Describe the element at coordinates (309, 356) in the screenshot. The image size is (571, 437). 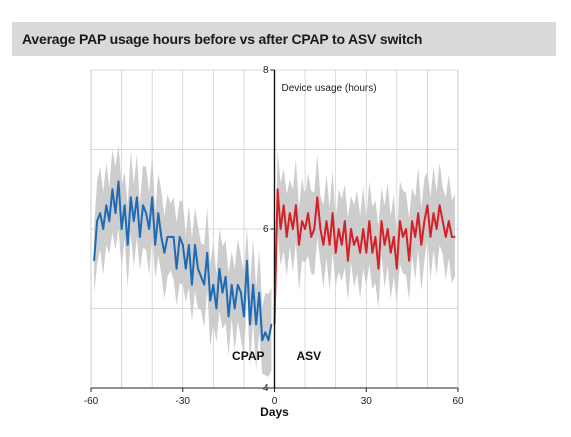
I see `phase-label-asv: ASV` at that location.